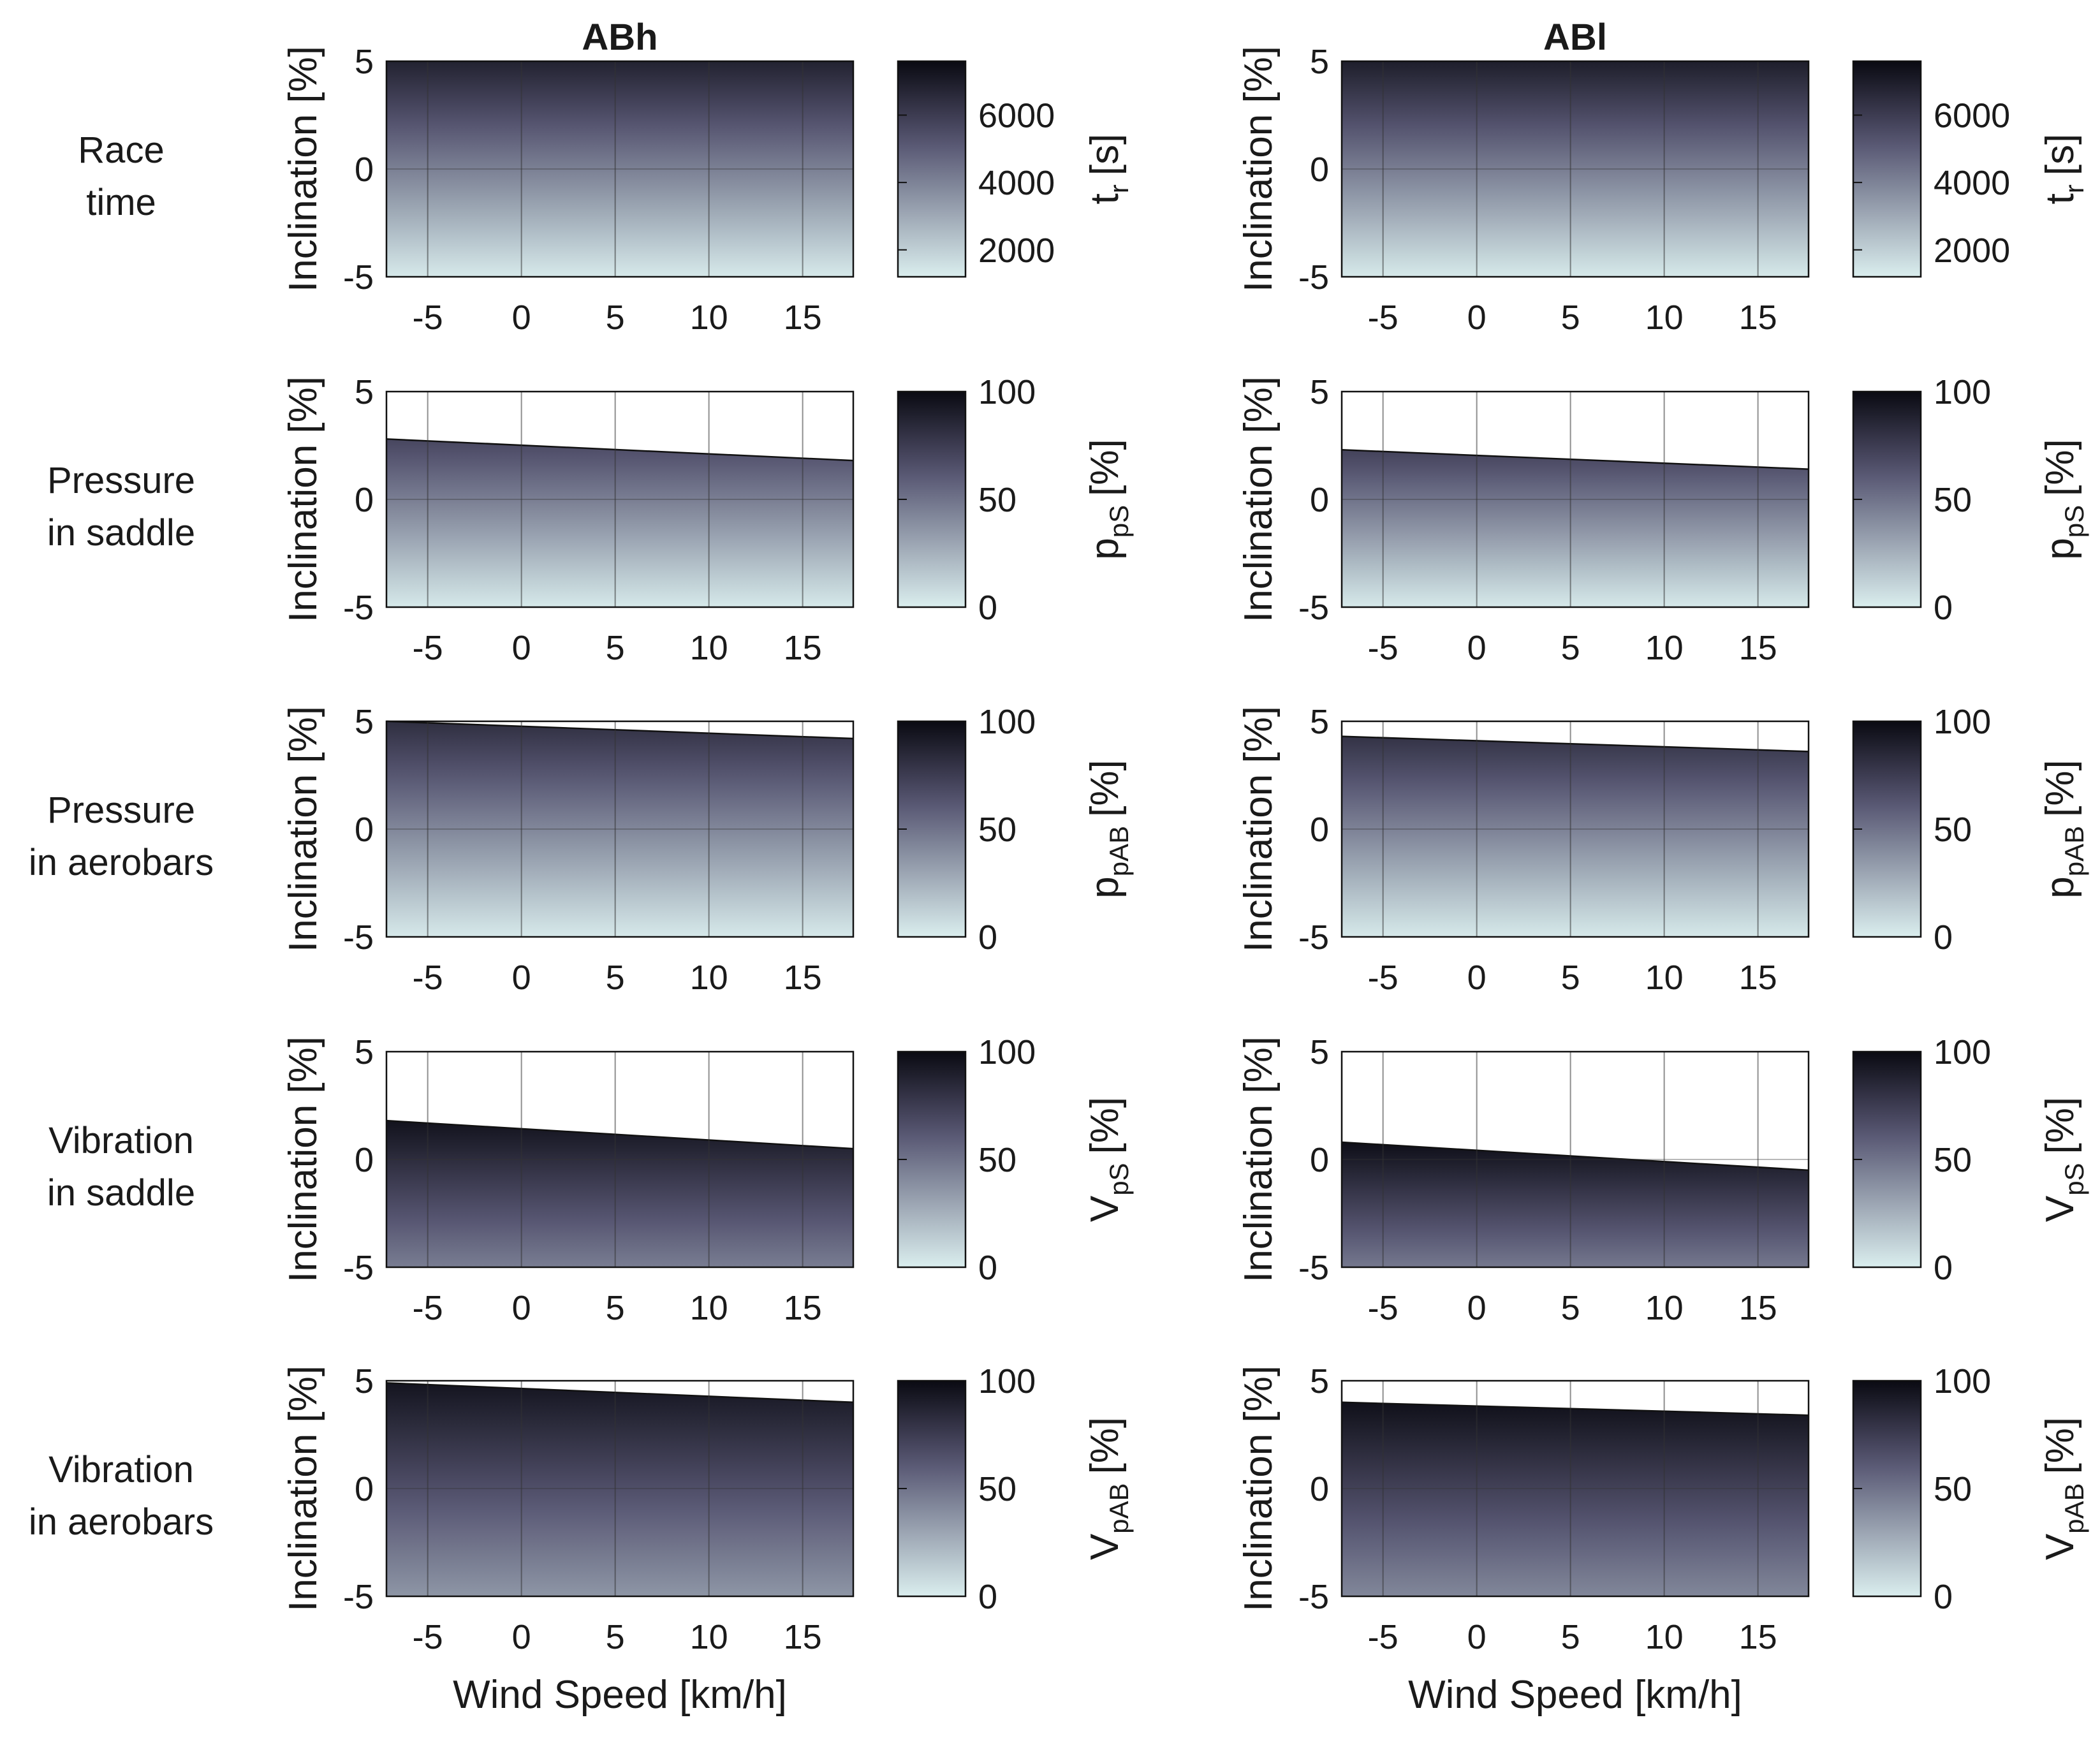 The image size is (2100, 1743). What do you see at coordinates (1972, 183) in the screenshot?
I see `colorbar-tick-label: 4000` at bounding box center [1972, 183].